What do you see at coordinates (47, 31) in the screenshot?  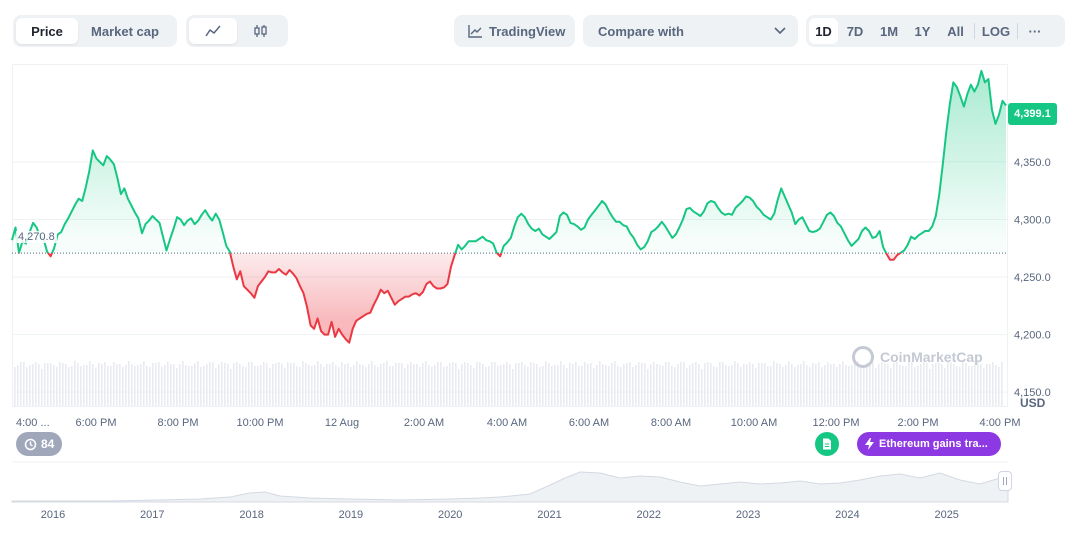 I see `tab-price: Price` at bounding box center [47, 31].